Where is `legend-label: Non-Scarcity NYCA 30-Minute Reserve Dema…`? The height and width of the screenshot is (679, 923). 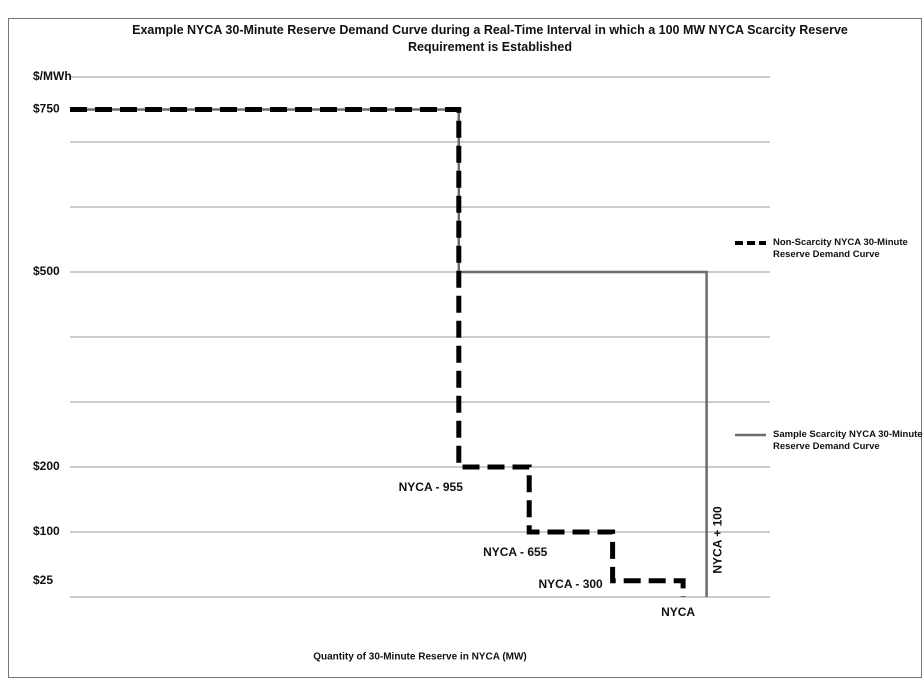
legend-label: Non-Scarcity NYCA 30-Minute Reserve Dema… is located at coordinates (840, 248).